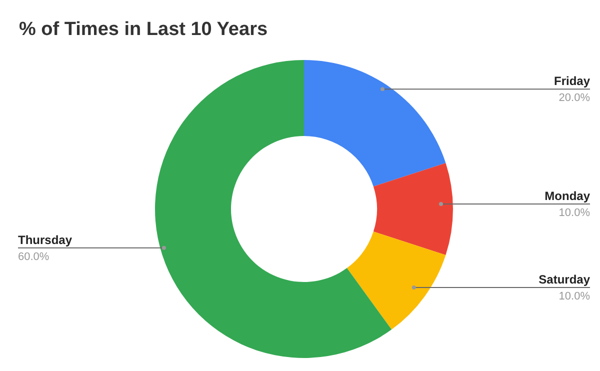 The image size is (600, 371). What do you see at coordinates (574, 98) in the screenshot?
I see `data-label: 20.0%` at bounding box center [574, 98].